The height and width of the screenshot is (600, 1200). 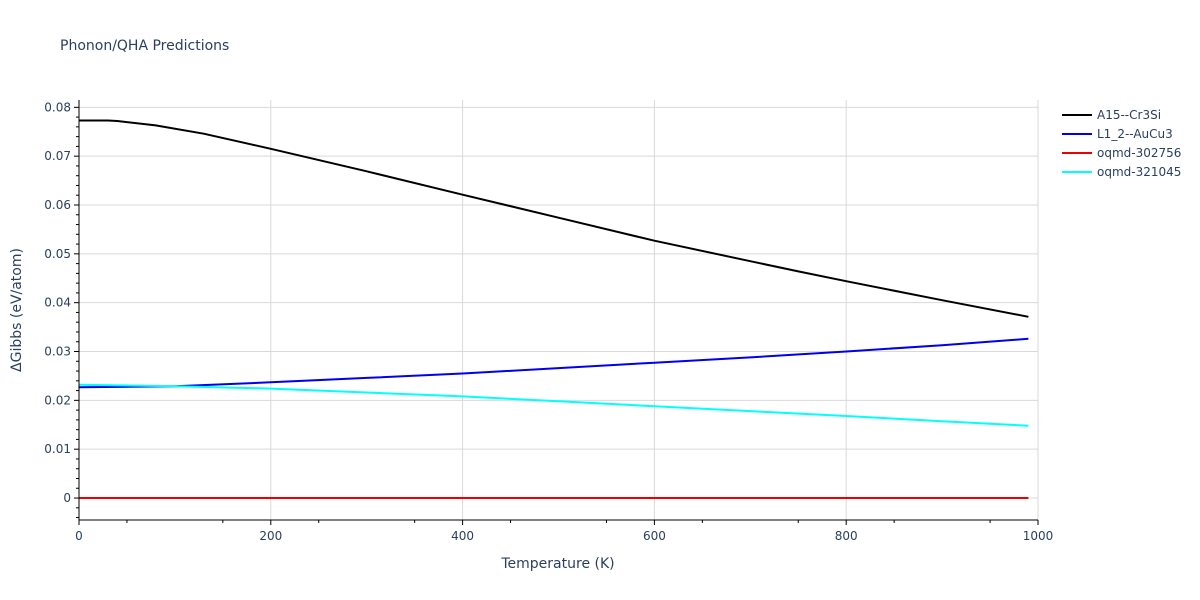 What do you see at coordinates (557, 564) in the screenshot?
I see `x-axis-label: Temperature (K)` at bounding box center [557, 564].